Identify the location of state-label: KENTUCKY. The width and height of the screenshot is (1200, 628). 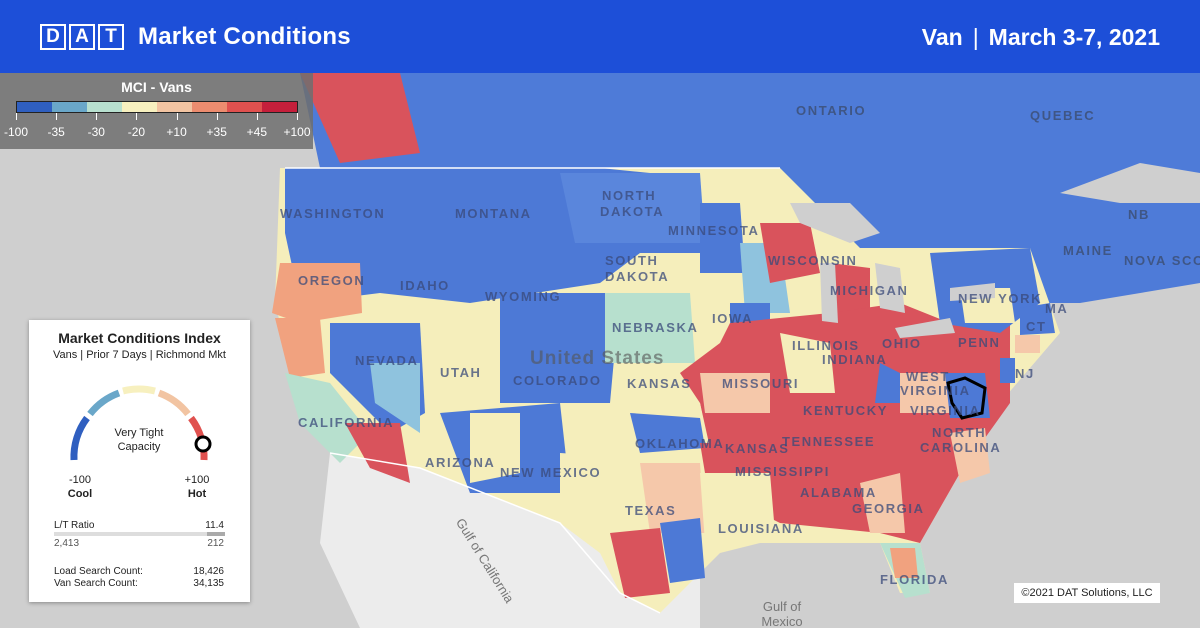
(846, 410).